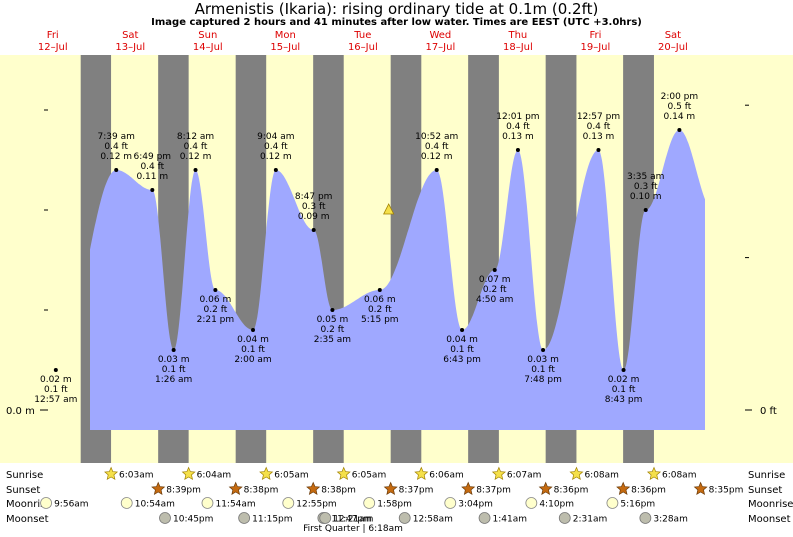 This screenshot has width=793, height=537. I want to click on moonset-time: 10:45pm, so click(193, 520).